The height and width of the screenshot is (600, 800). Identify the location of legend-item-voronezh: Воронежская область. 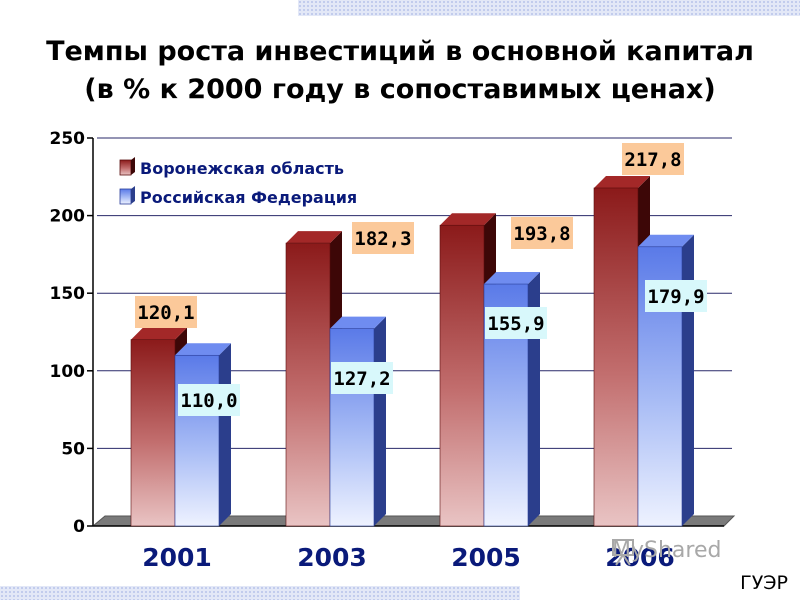
(231, 167).